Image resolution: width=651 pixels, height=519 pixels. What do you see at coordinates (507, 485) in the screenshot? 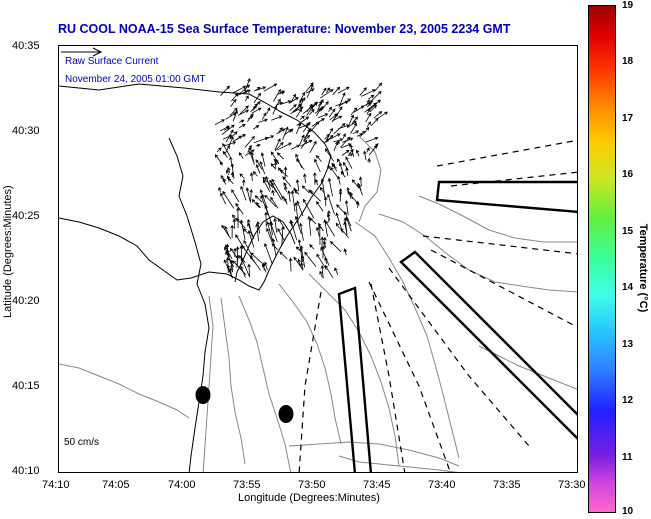
I see `xtick-73-35: 73:35` at bounding box center [507, 485].